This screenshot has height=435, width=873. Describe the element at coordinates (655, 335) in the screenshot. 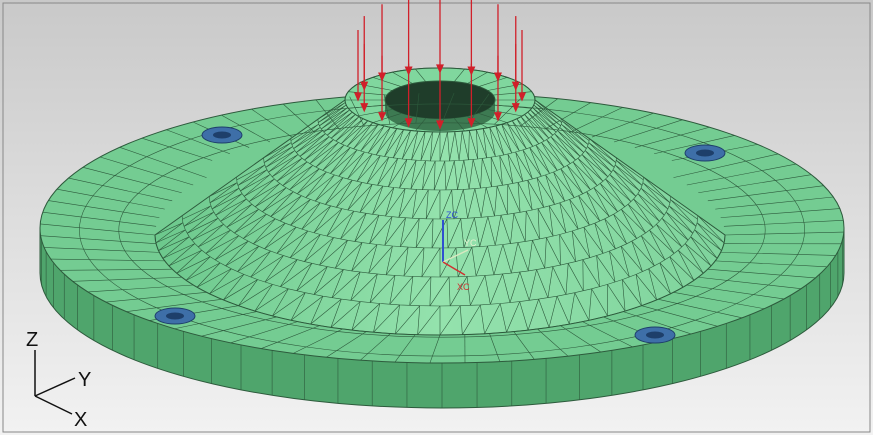

I see `bolt-hole-inner` at that location.